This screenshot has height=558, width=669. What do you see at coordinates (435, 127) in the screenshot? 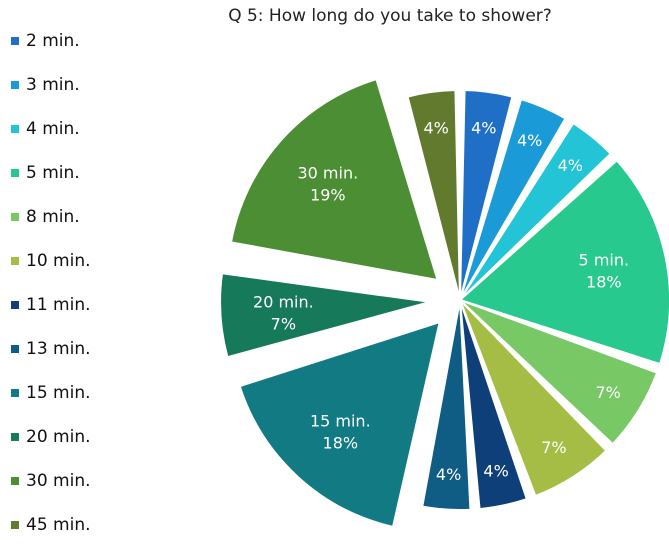
I see `data-label-45-min: 4%` at bounding box center [435, 127].